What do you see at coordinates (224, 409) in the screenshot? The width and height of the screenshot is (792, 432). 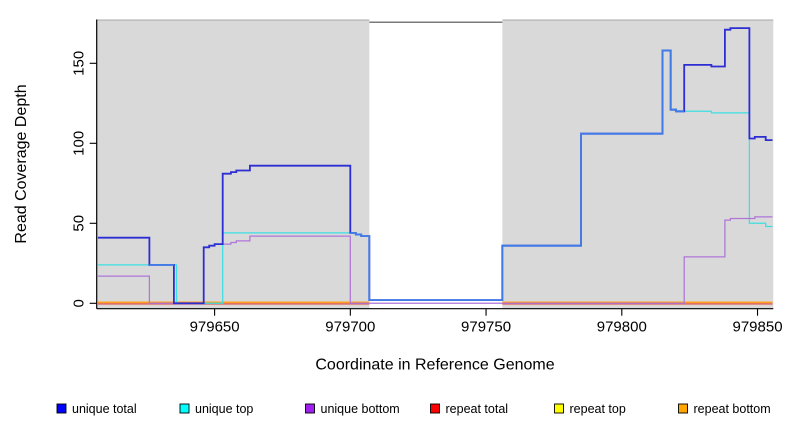 I see `legend-label: unique top` at bounding box center [224, 409].